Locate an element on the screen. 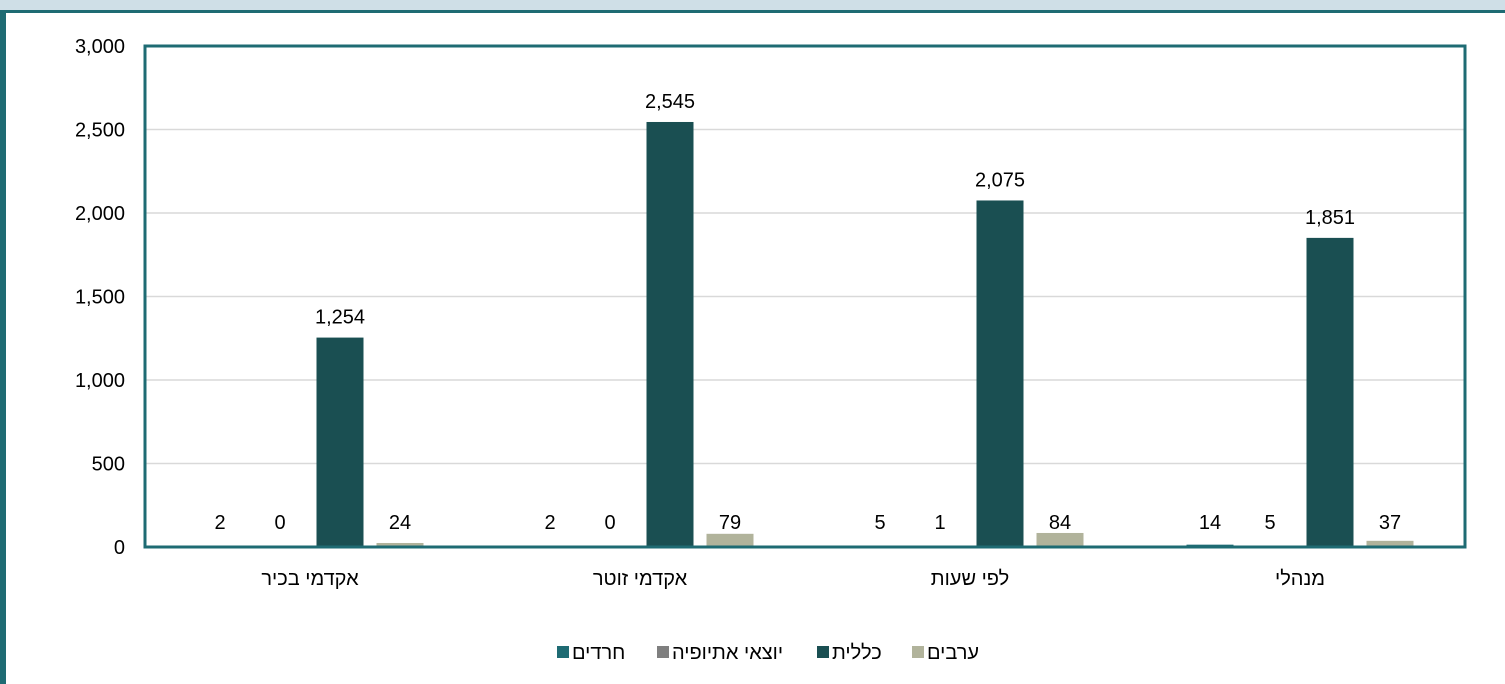  y-tick-label: 1,500 is located at coordinates (100, 298).